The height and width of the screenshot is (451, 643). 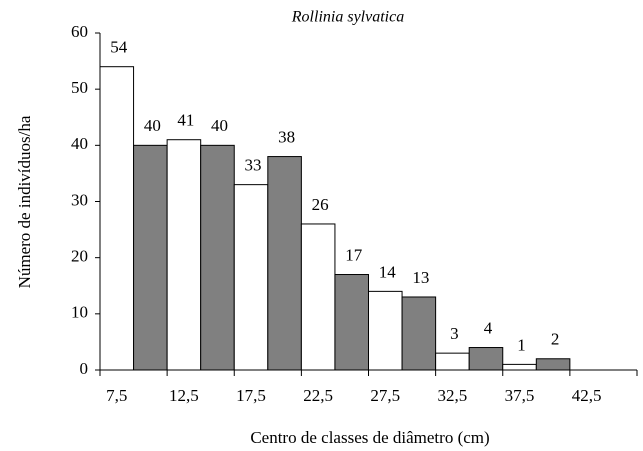 What do you see at coordinates (369, 437) in the screenshot?
I see `x-axis-label: Centro de classes de diâmetro (cm)` at bounding box center [369, 437].